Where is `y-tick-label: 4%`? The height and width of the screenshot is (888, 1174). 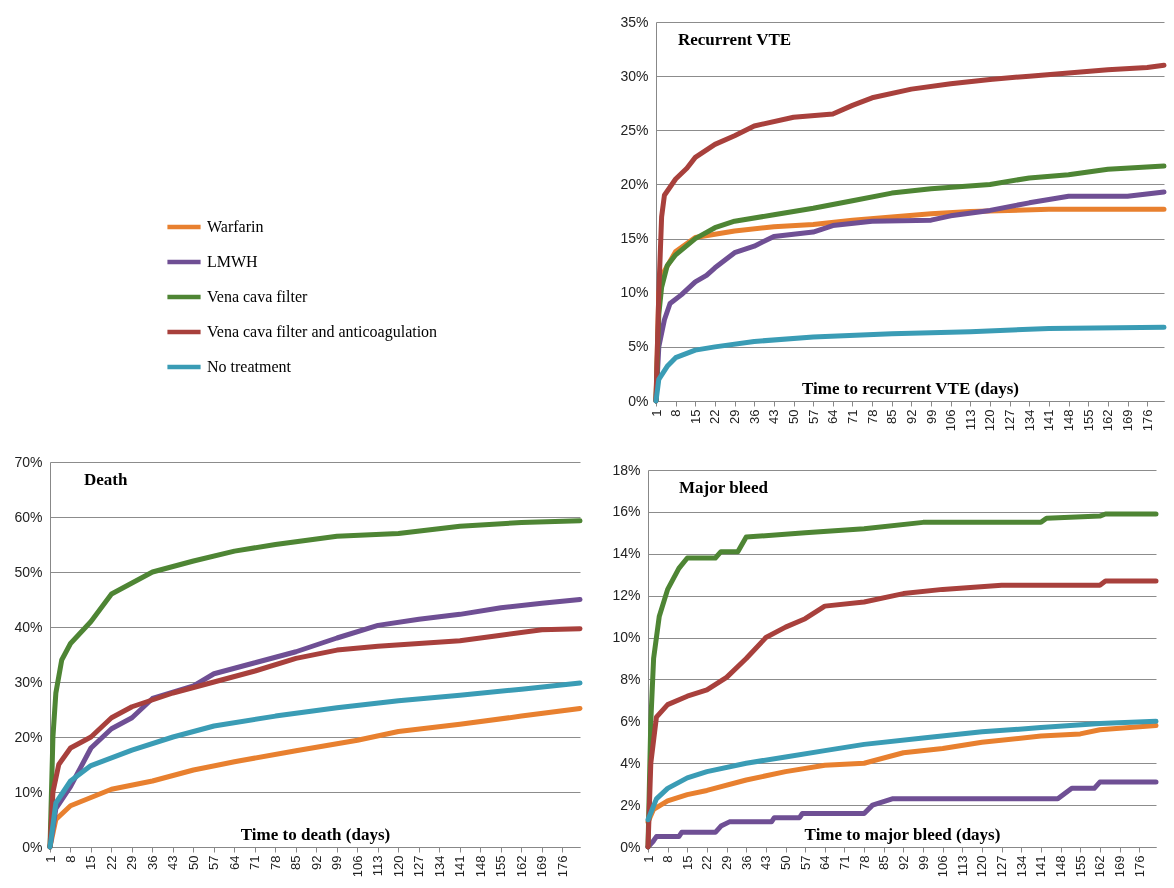 y-tick-label: 4% is located at coordinates (630, 762).